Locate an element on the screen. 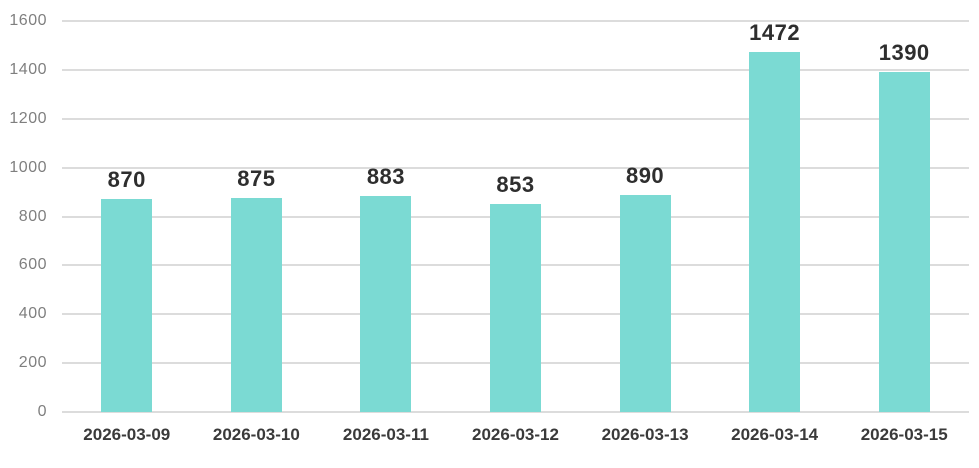 The height and width of the screenshot is (468, 979). bar-value-label: 890 is located at coordinates (645, 175).